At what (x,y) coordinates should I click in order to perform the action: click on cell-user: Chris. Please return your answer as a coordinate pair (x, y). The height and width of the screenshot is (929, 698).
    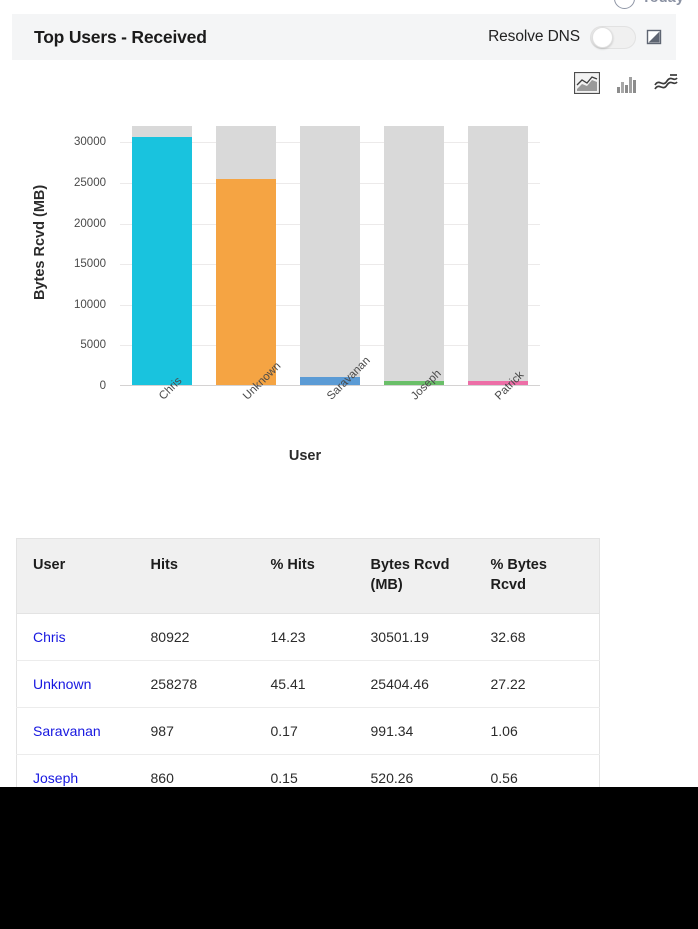
    Looking at the image, I should click on (75, 637).